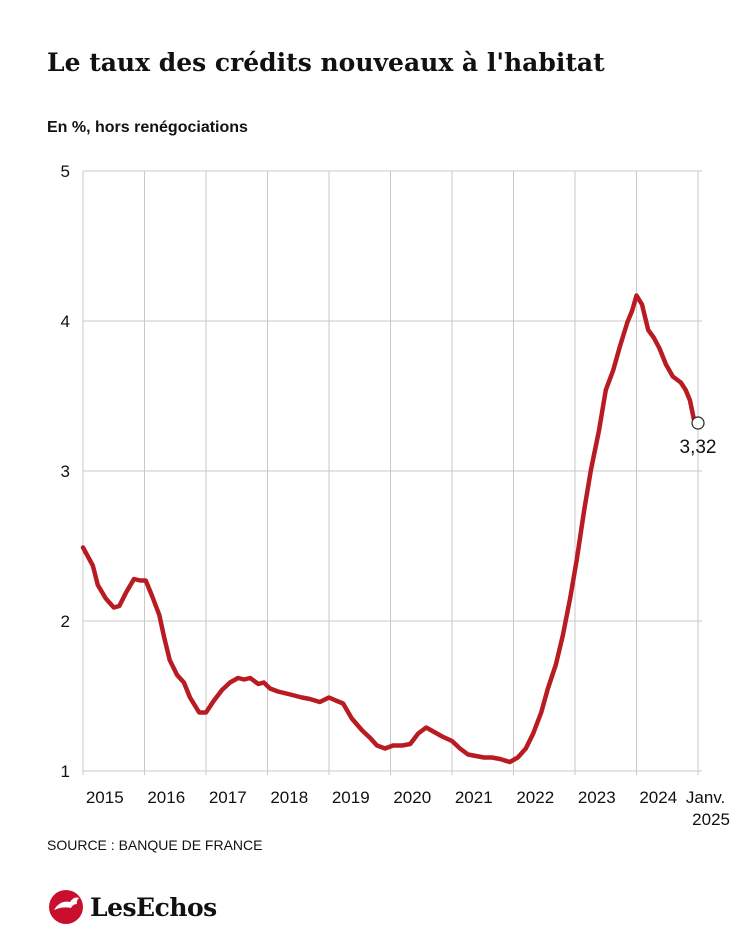  What do you see at coordinates (66, 907) in the screenshot?
I see `logo-icon` at bounding box center [66, 907].